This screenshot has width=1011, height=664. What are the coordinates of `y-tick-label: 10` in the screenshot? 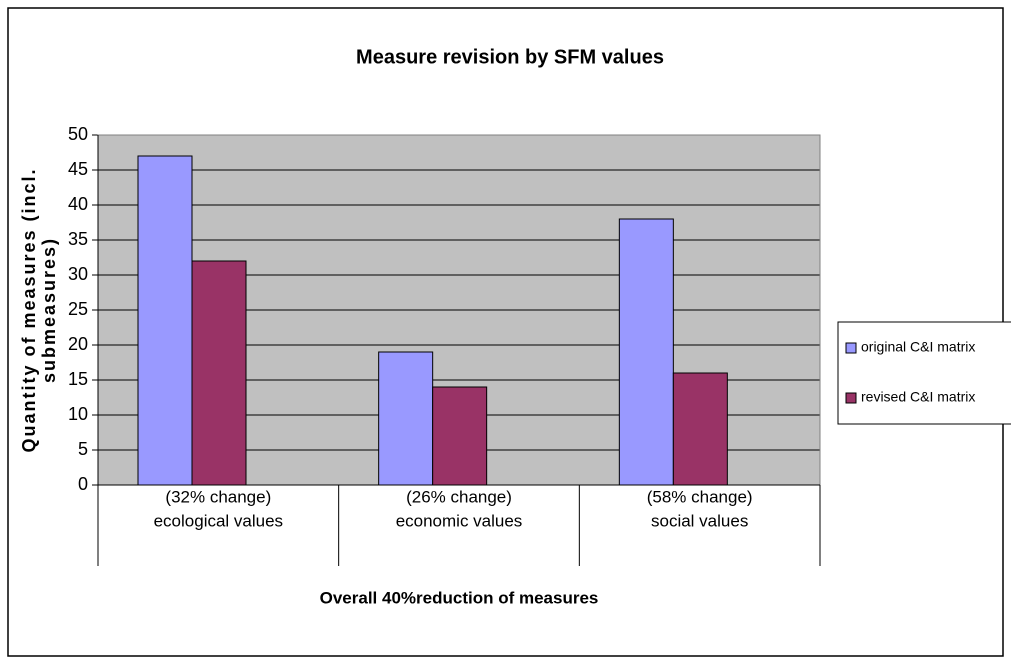 It's located at (78, 414).